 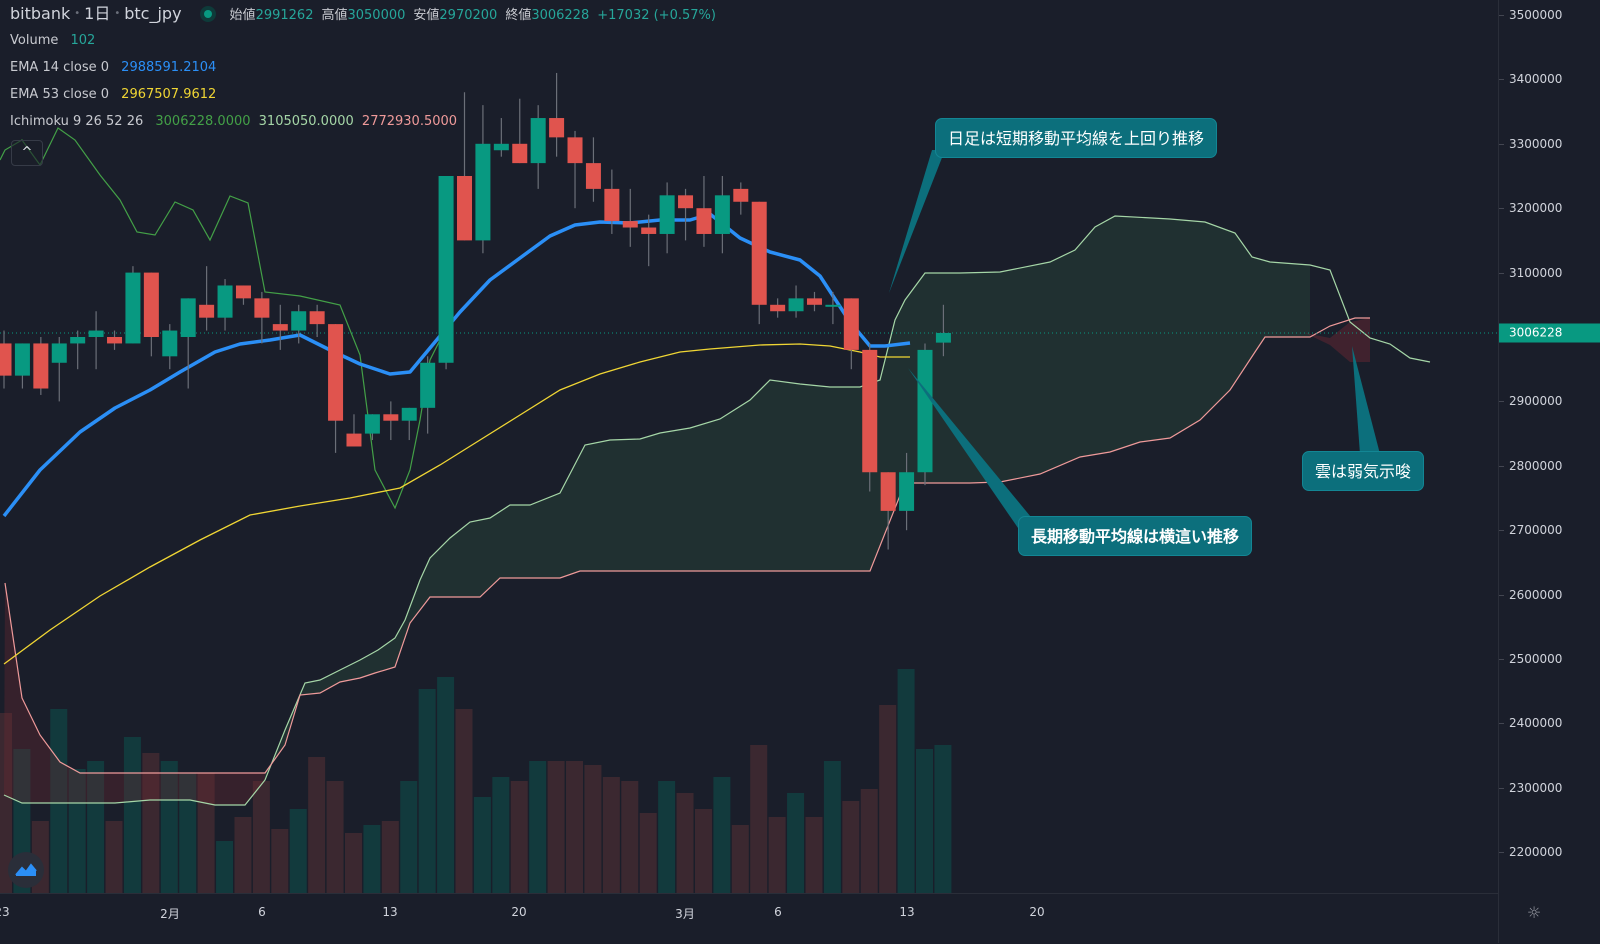 What do you see at coordinates (518, 15) in the screenshot?
I see `ohlc-label: 終値` at bounding box center [518, 15].